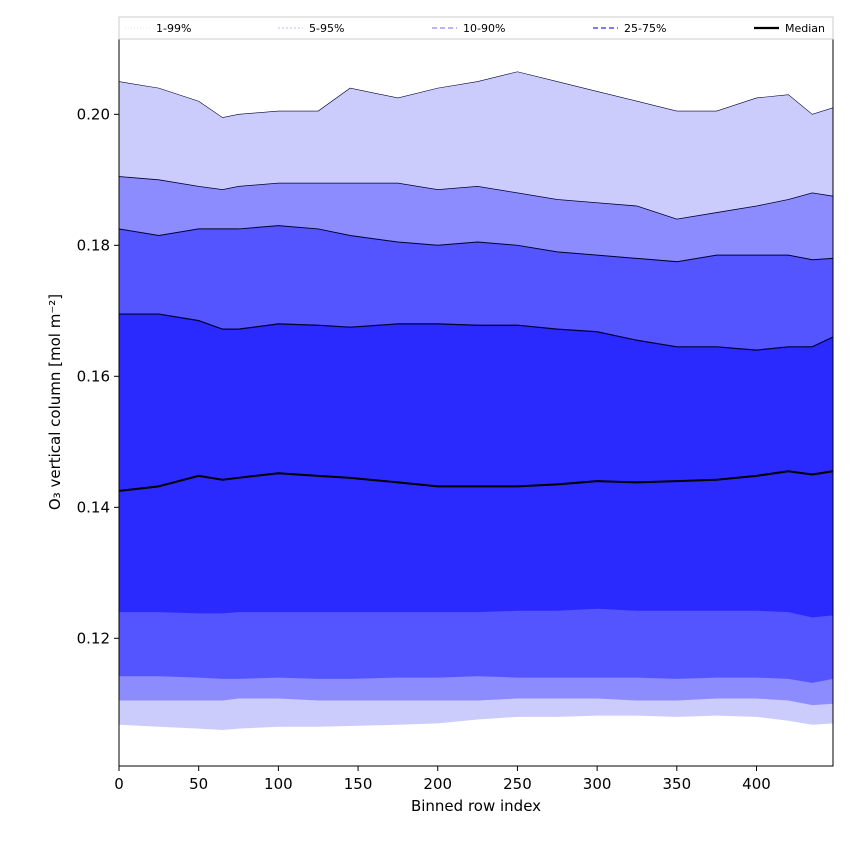 This screenshot has height=850, width=850. Describe the element at coordinates (476, 332) in the screenshot. I see `band-25-75-upper-edge` at that location.